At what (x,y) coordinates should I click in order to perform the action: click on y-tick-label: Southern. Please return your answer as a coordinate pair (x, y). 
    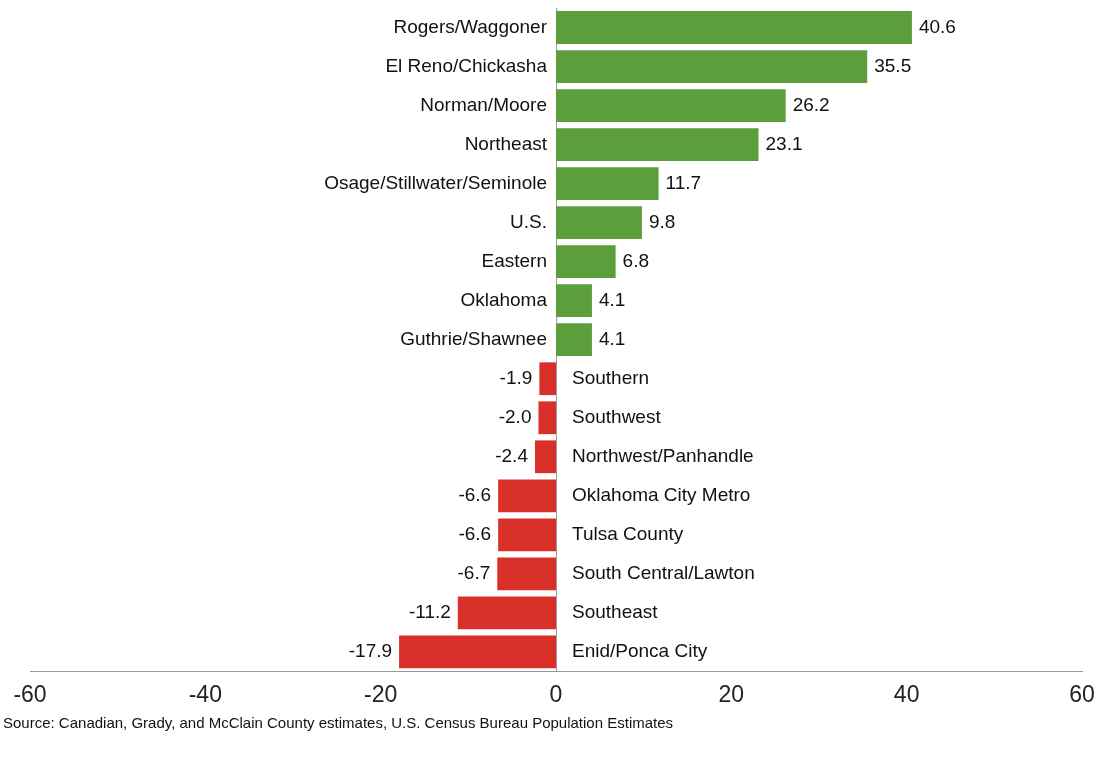
    Looking at the image, I should click on (611, 377).